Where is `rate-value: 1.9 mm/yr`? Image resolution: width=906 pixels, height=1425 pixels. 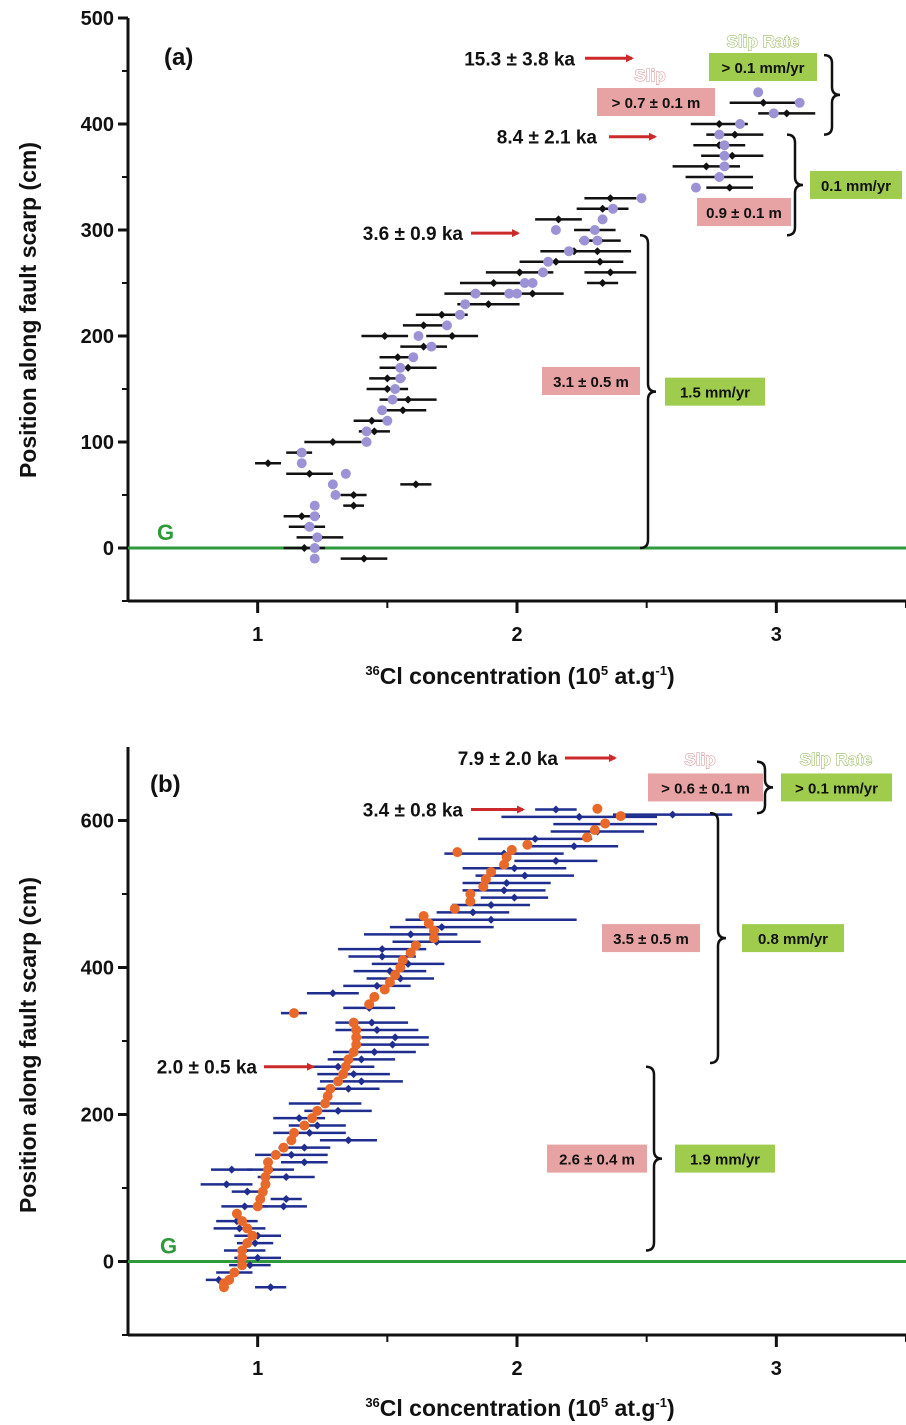 rate-value: 1.9 mm/yr is located at coordinates (725, 1160).